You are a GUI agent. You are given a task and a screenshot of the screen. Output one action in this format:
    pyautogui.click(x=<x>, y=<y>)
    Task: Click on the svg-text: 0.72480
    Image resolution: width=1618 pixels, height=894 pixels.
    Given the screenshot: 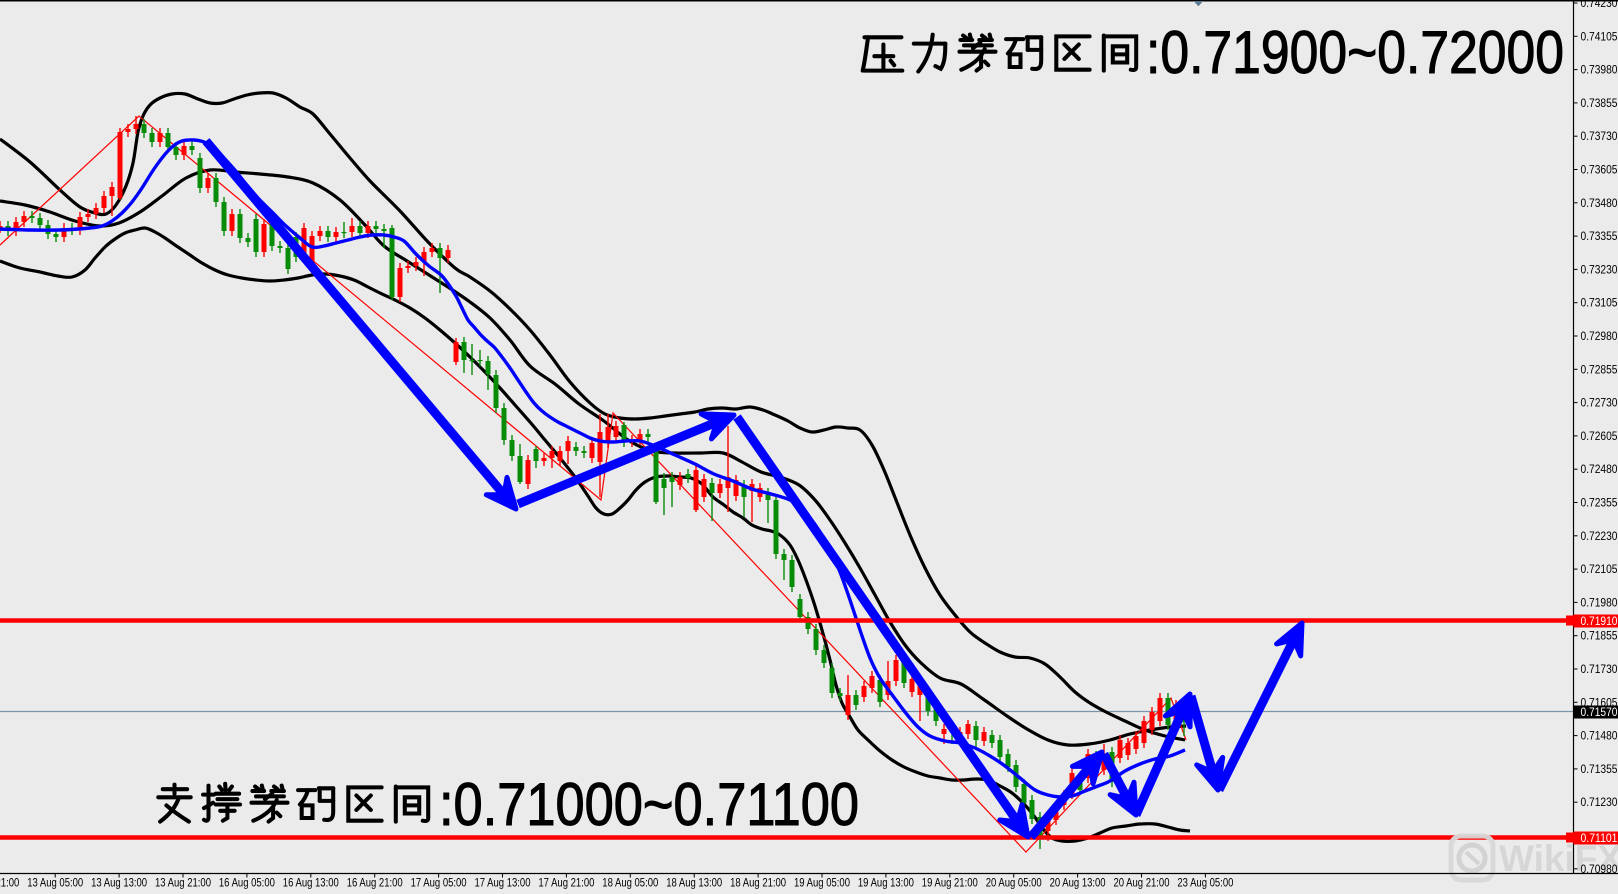 What is the action you would take?
    pyautogui.click(x=1599, y=470)
    